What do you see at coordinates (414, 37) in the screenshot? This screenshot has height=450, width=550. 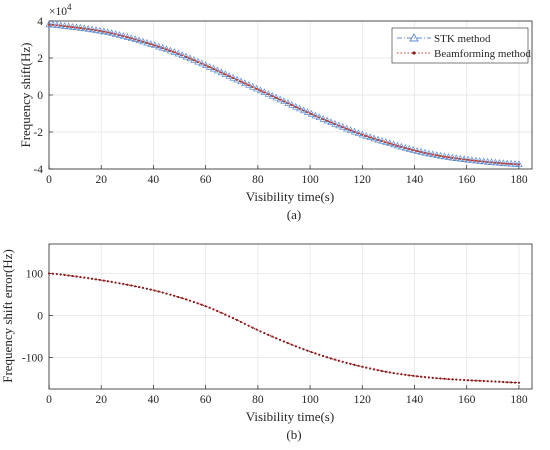 I see `legend-stk-triangle-marker` at bounding box center [414, 37].